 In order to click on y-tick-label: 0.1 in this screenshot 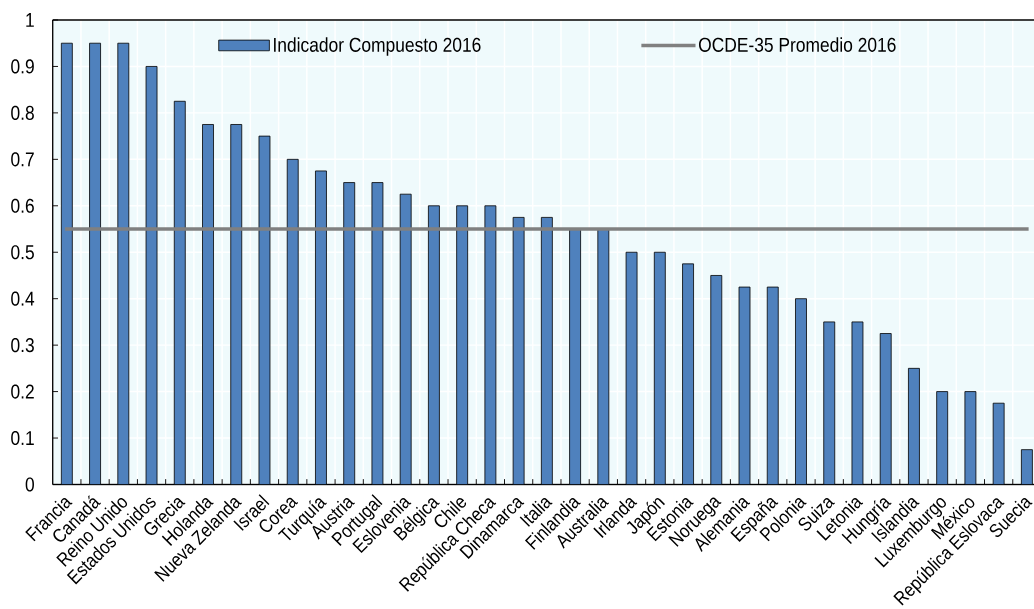, I will do `click(22, 438)`.